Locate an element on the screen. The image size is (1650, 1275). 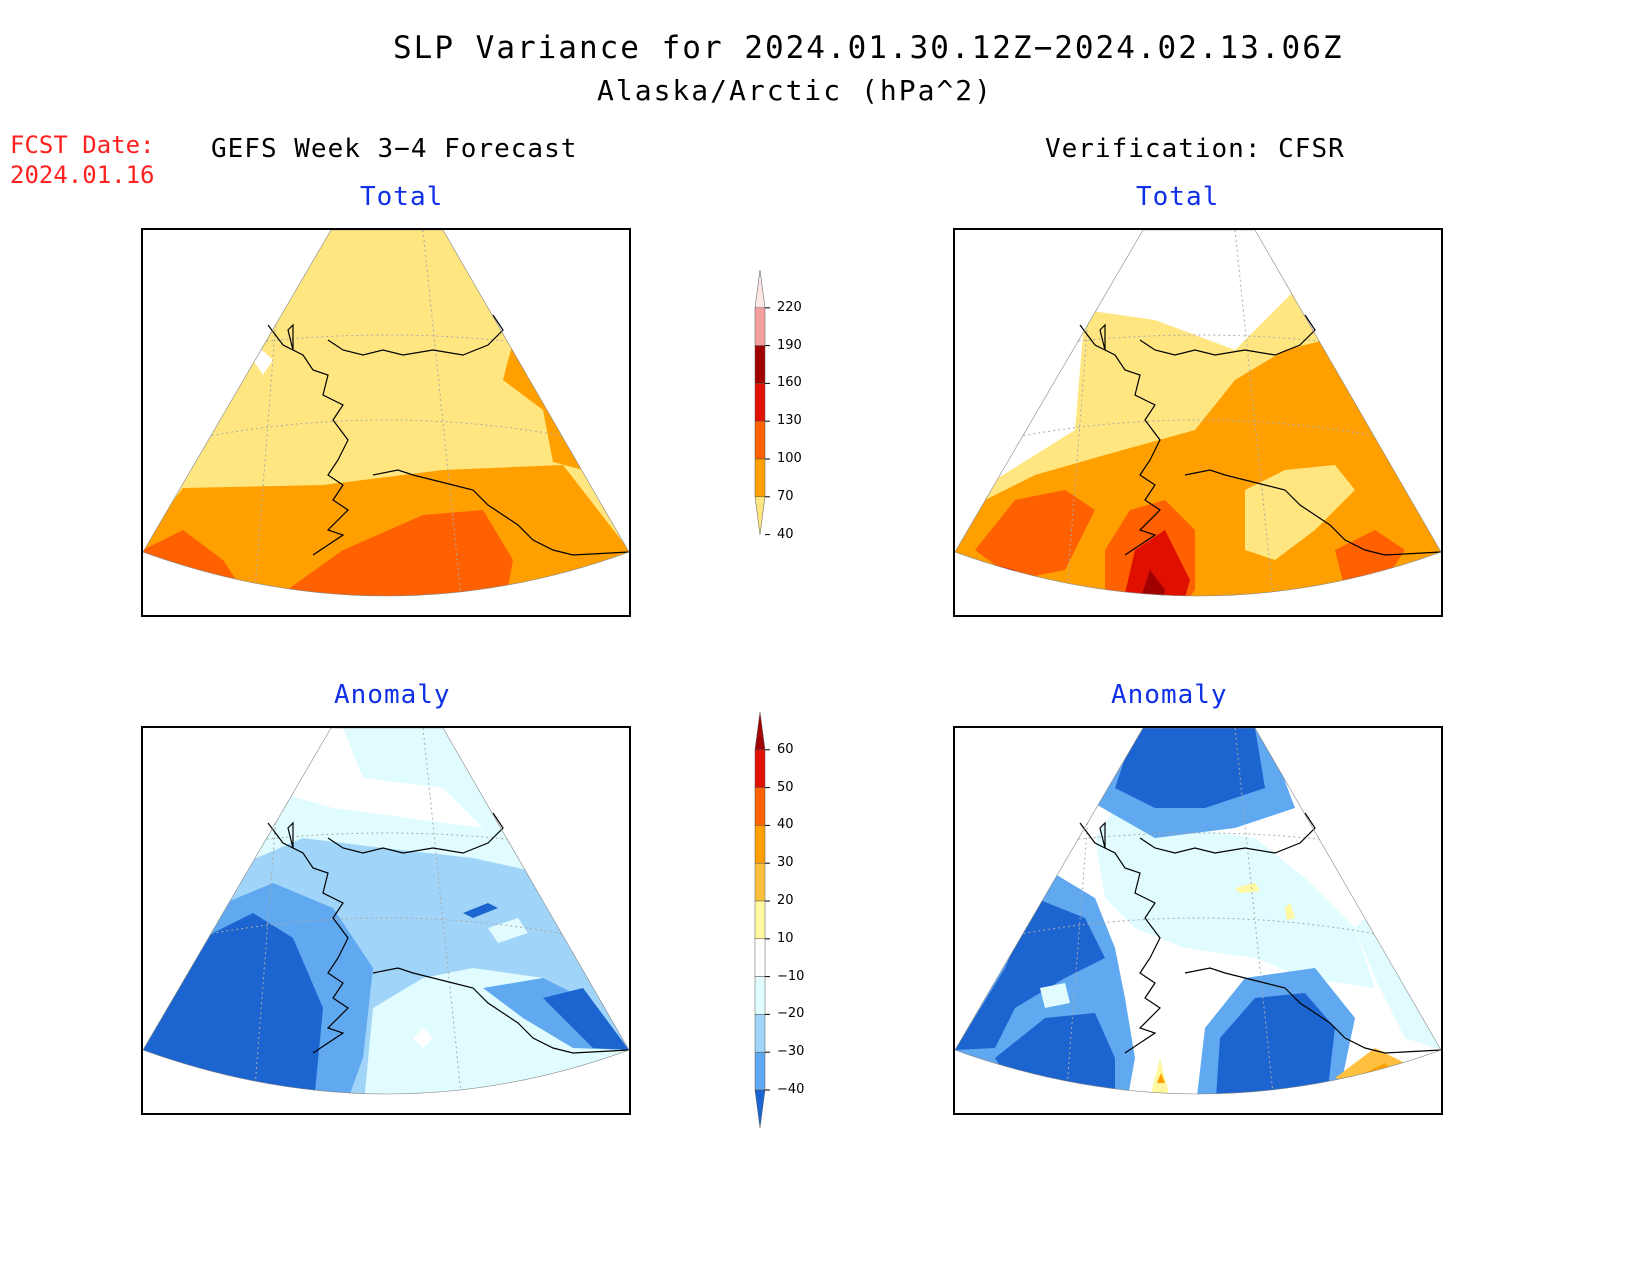
colorbar-label: 130 is located at coordinates (789, 421).